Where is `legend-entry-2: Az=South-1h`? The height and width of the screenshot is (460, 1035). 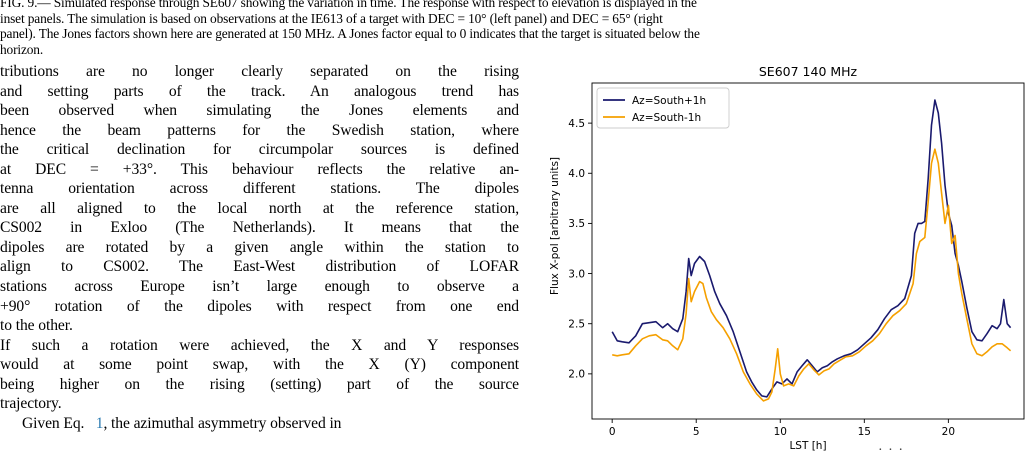
legend-entry-2: Az=South-1h is located at coordinates (666, 118).